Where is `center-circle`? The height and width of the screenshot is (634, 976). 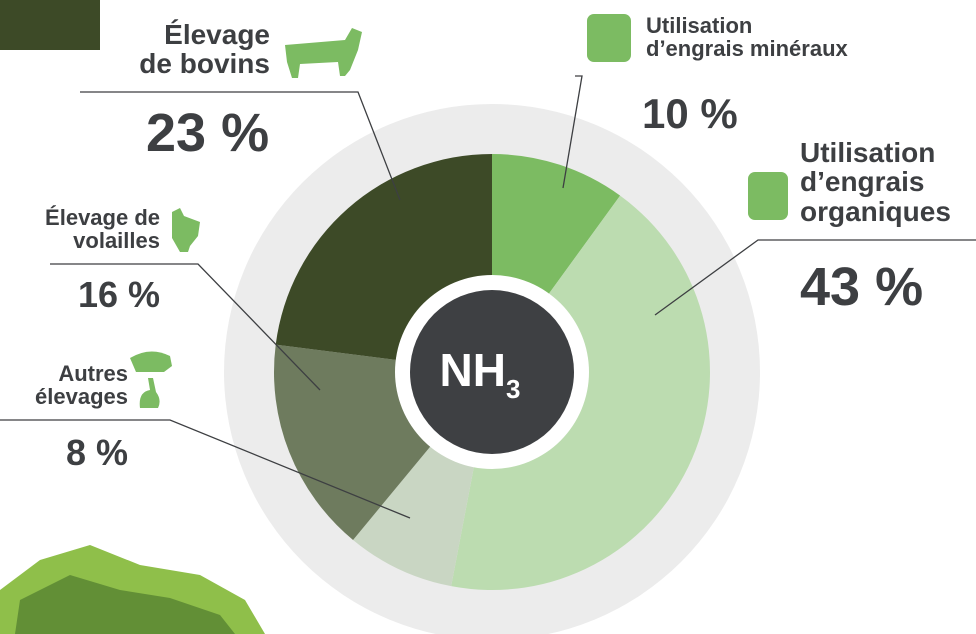
center-circle is located at coordinates (492, 372).